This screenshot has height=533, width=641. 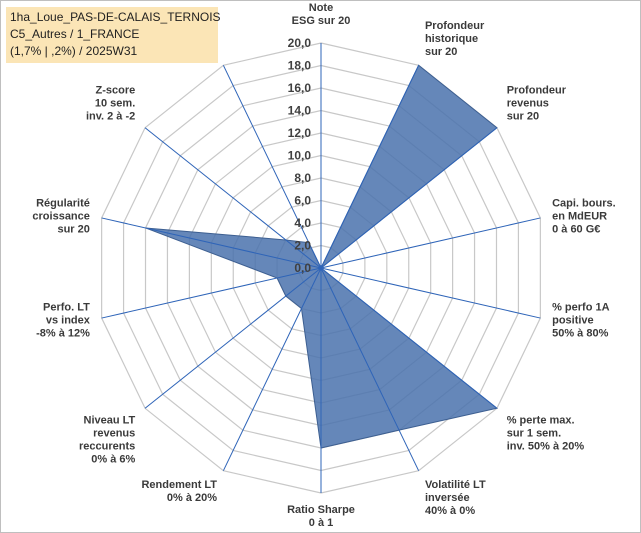 What do you see at coordinates (68, 320) in the screenshot?
I see `axis-label-line: vs index` at bounding box center [68, 320].